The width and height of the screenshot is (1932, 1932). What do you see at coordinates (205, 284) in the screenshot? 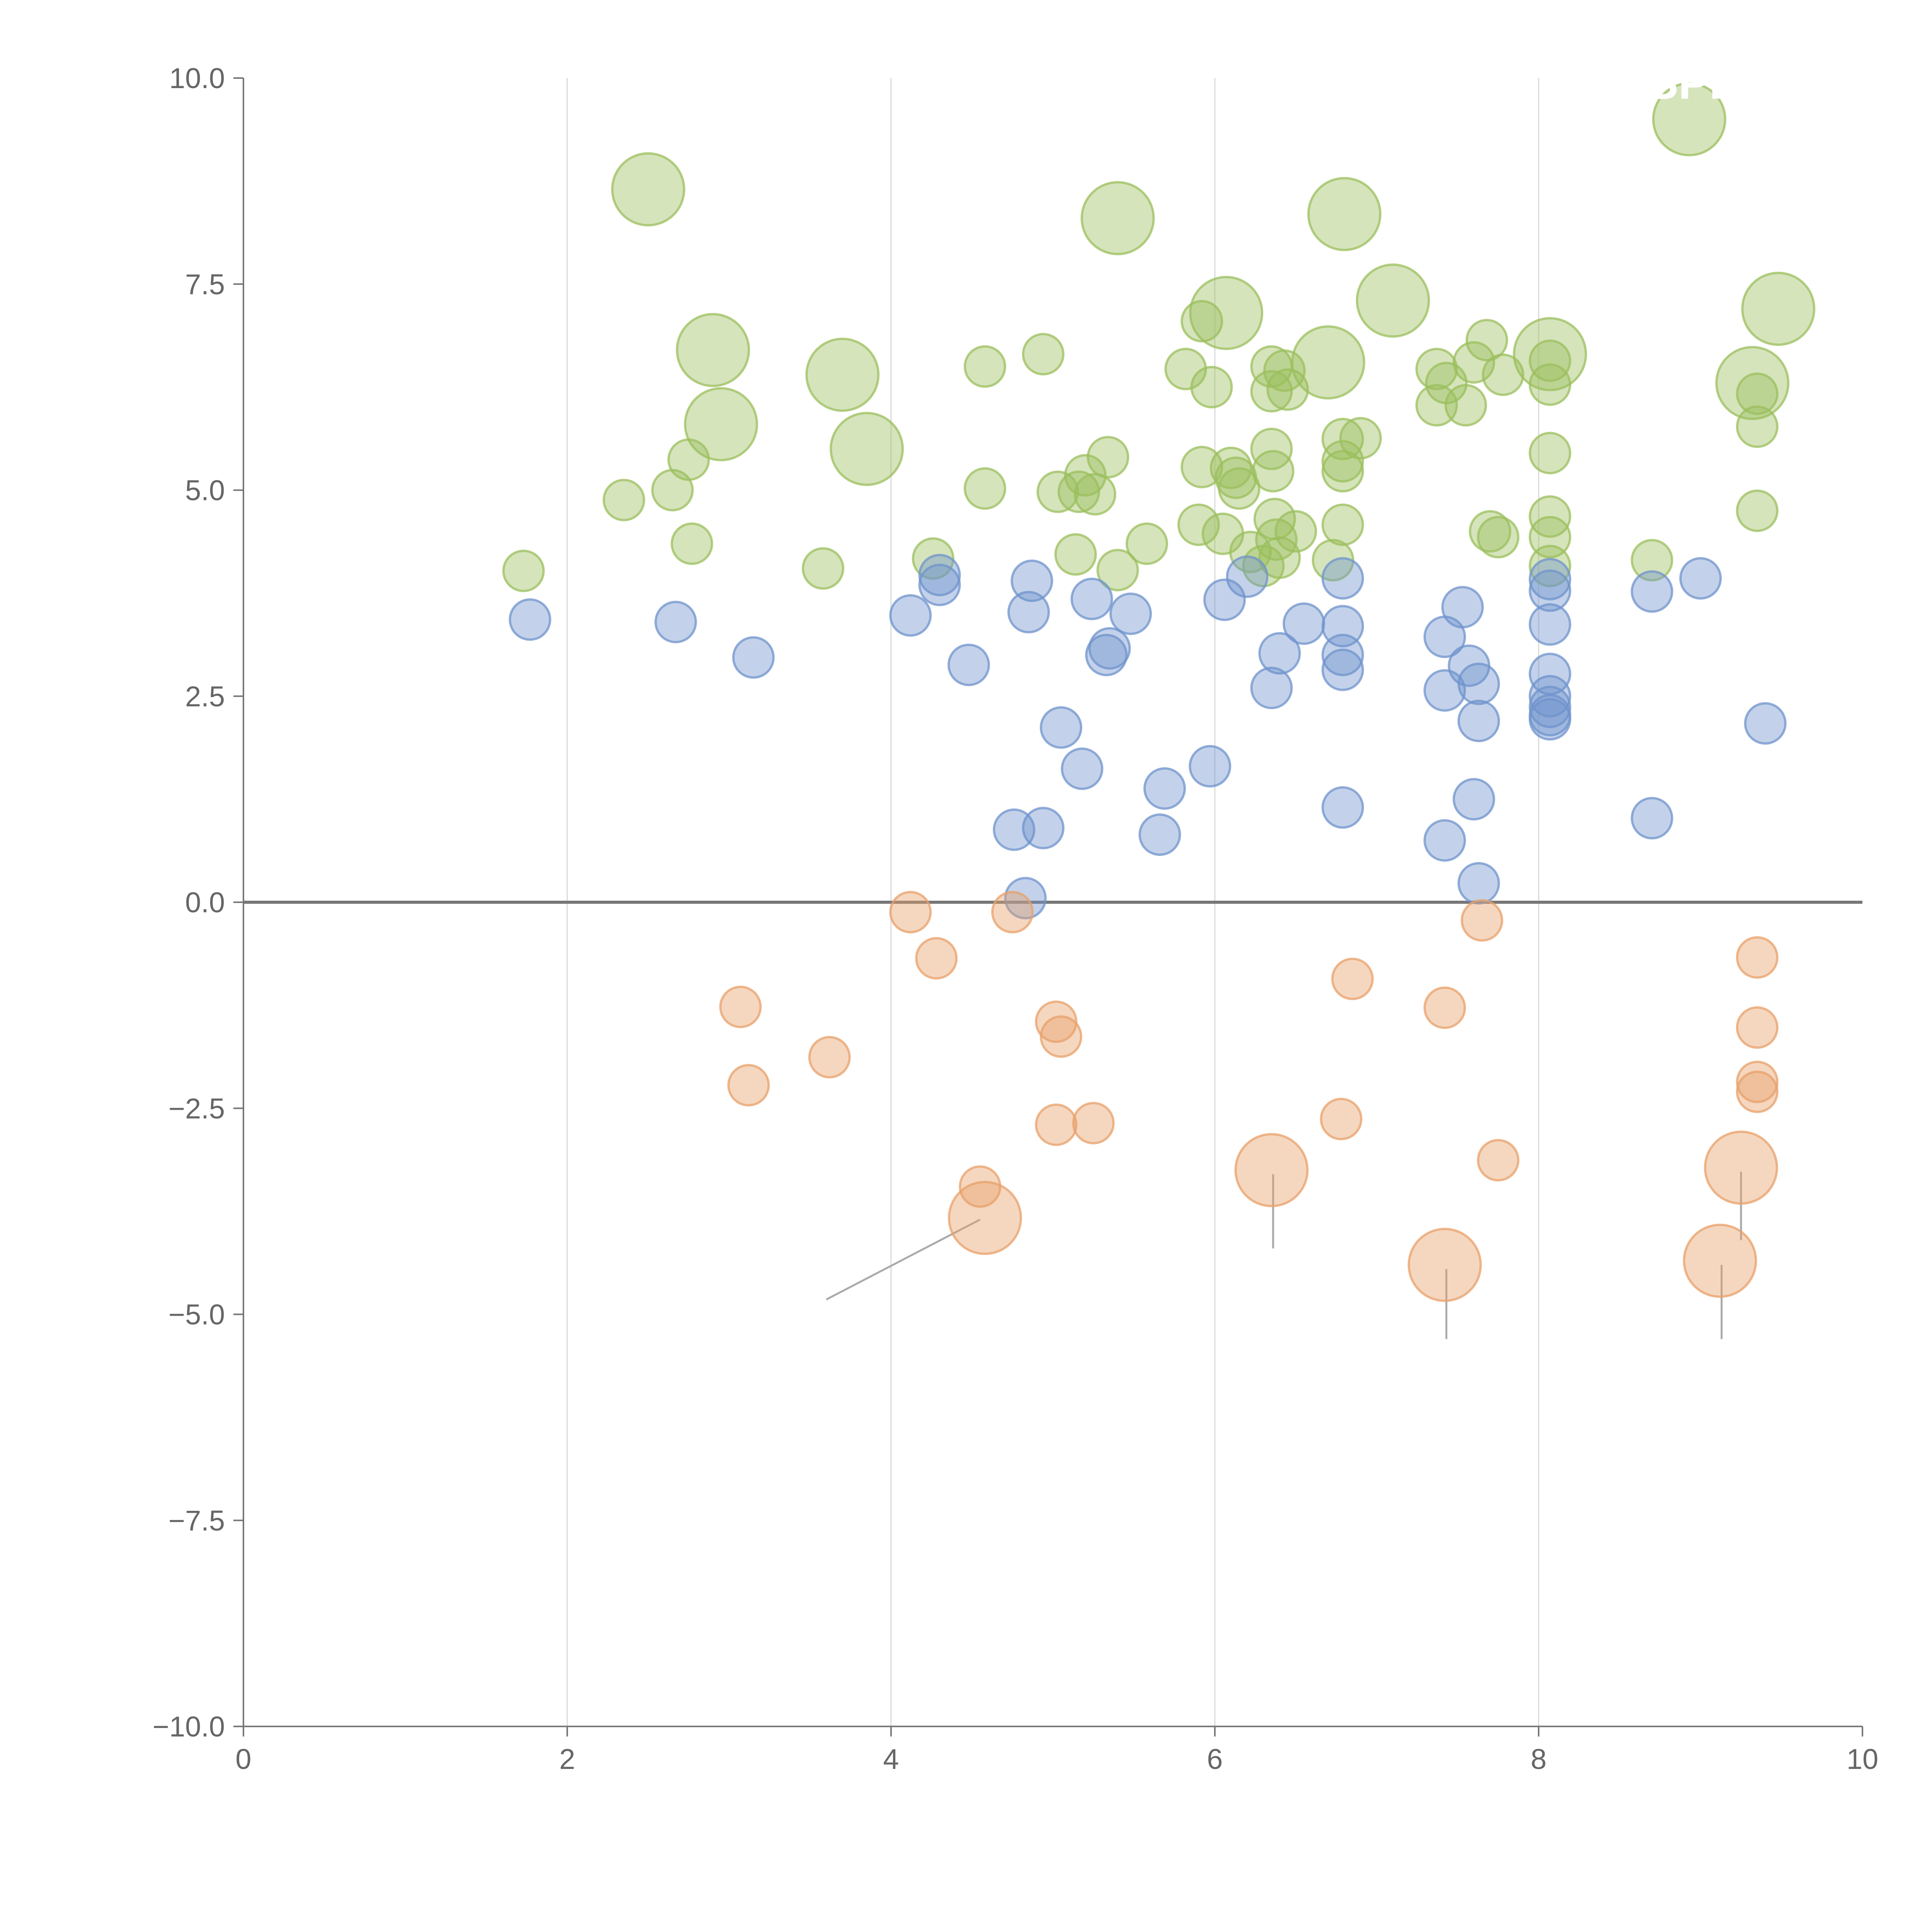
I see `y-tick-label: 7.5` at bounding box center [205, 284].